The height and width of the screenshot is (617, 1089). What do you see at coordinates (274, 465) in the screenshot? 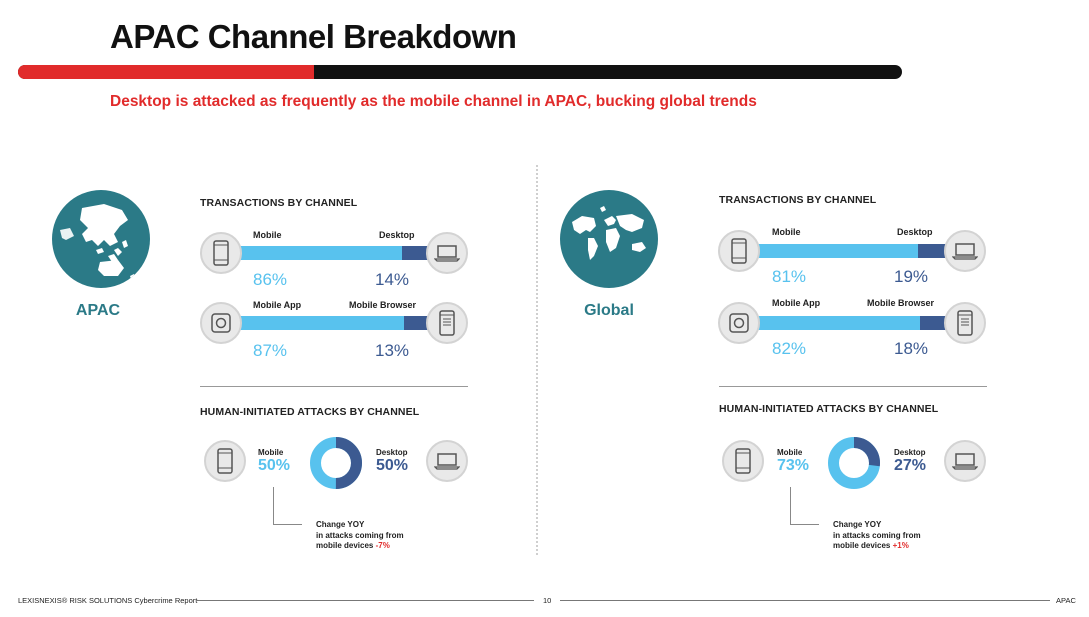
I see `attack-percent-mobile: 50%` at bounding box center [274, 465].